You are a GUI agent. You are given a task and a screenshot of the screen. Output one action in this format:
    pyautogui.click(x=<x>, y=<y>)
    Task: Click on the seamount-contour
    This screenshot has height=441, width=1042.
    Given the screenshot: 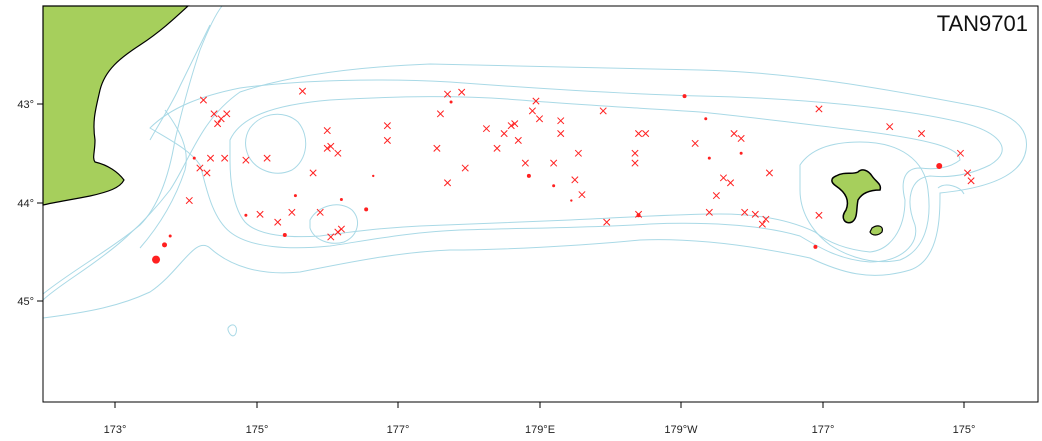 What is the action you would take?
    pyautogui.click(x=334, y=224)
    